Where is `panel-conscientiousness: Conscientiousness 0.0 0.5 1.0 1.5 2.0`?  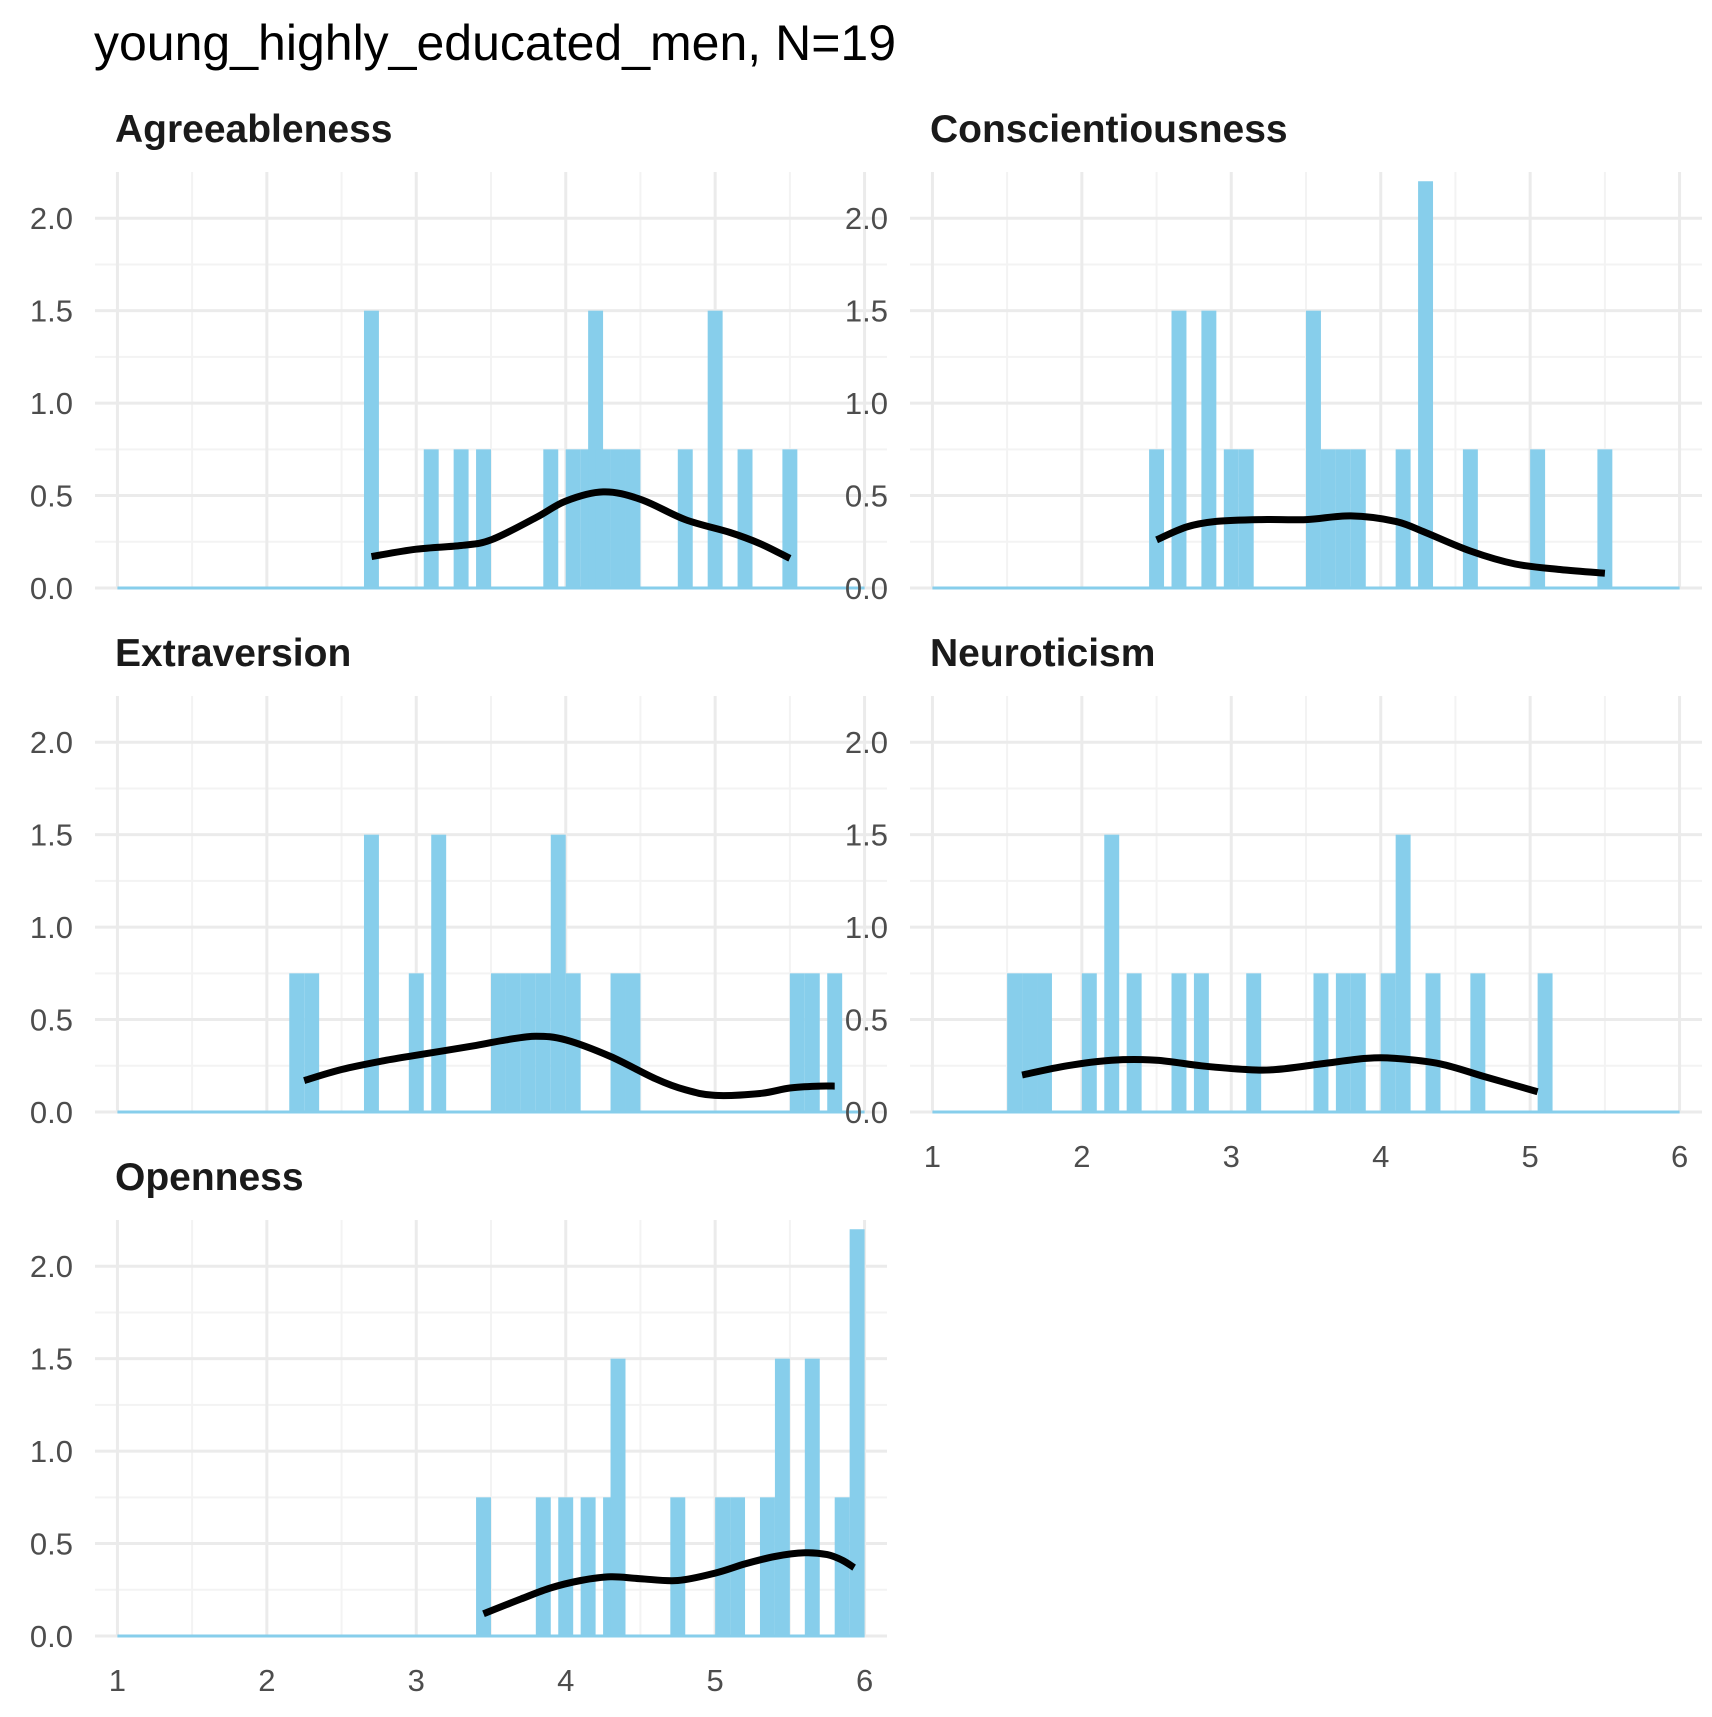 panel-conscientiousness: Conscientiousness 0.0 0.5 1.0 1.5 2.0 is located at coordinates (1273, 357).